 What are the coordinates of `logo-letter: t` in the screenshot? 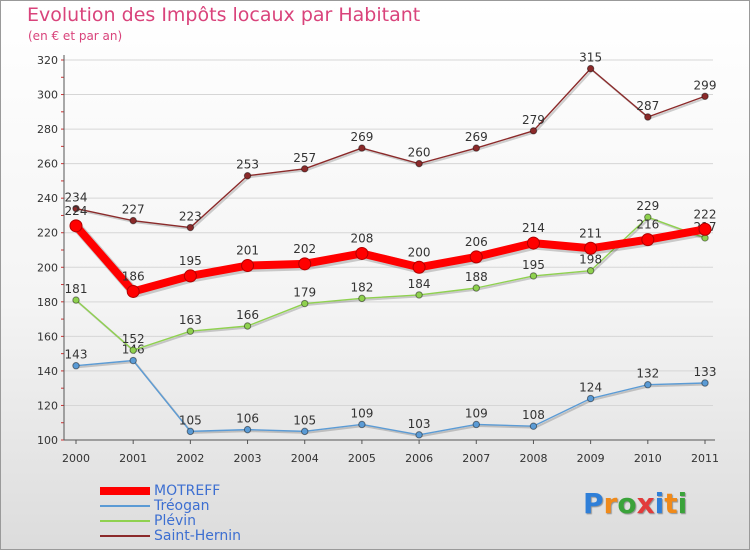 It's located at (671, 503).